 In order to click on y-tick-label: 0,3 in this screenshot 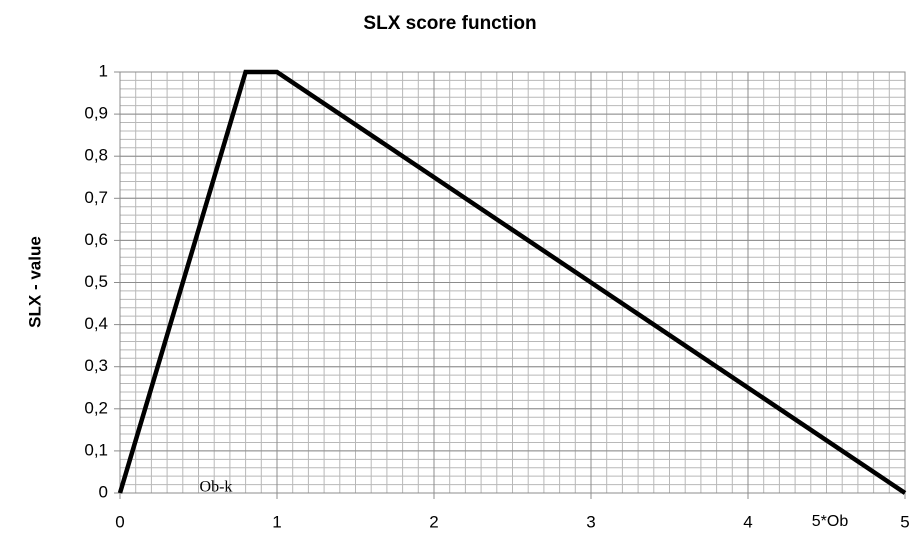, I will do `click(96, 365)`.